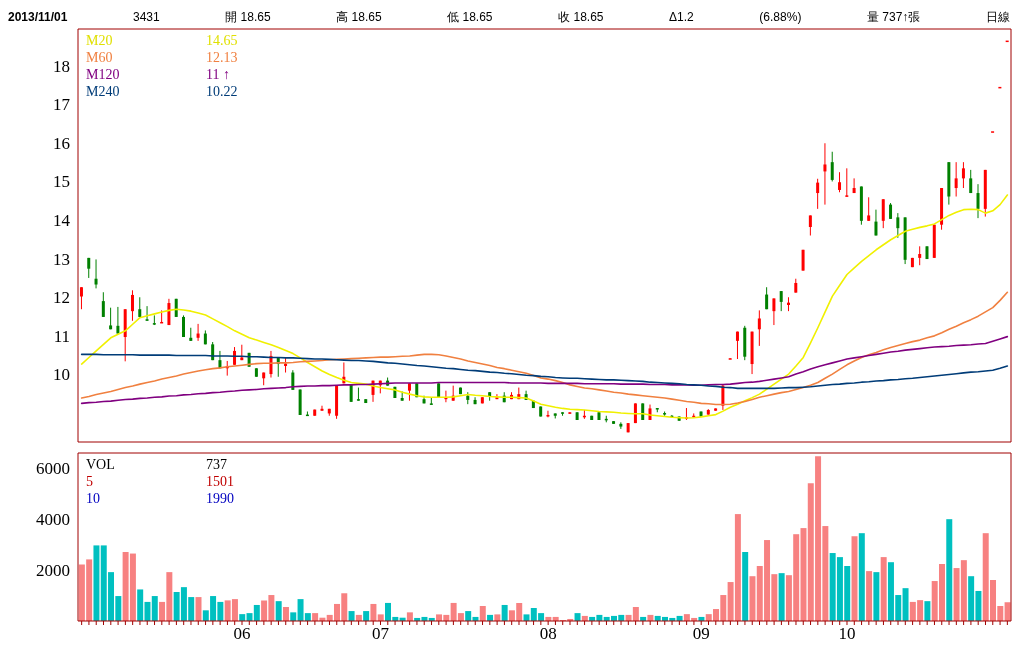  Describe the element at coordinates (100, 57) in the screenshot. I see `text: M60` at that location.